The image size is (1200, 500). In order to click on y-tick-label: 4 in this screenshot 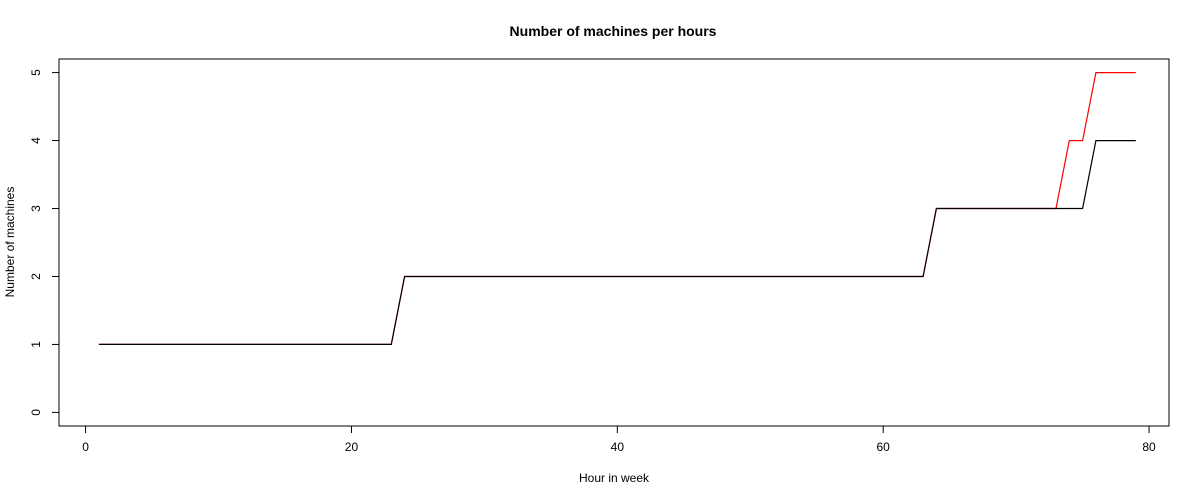, I will do `click(36, 140)`.